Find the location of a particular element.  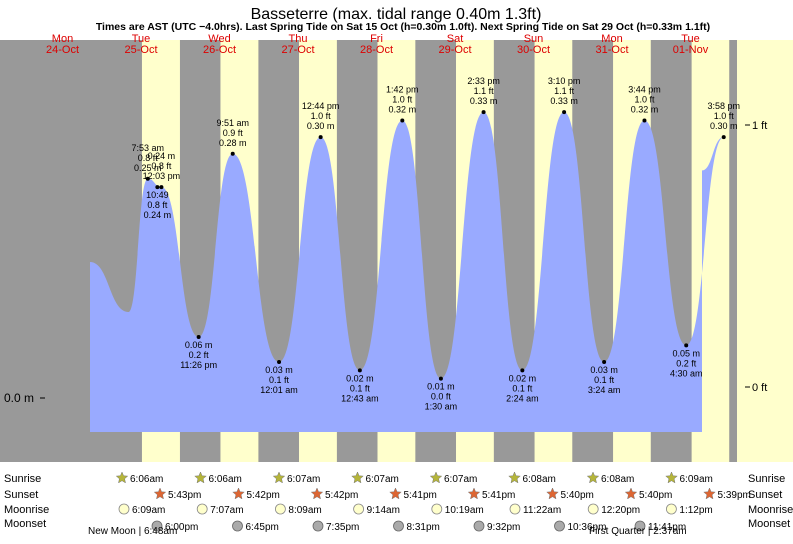

tide-label-line: 0.01 m is located at coordinates (441, 387).